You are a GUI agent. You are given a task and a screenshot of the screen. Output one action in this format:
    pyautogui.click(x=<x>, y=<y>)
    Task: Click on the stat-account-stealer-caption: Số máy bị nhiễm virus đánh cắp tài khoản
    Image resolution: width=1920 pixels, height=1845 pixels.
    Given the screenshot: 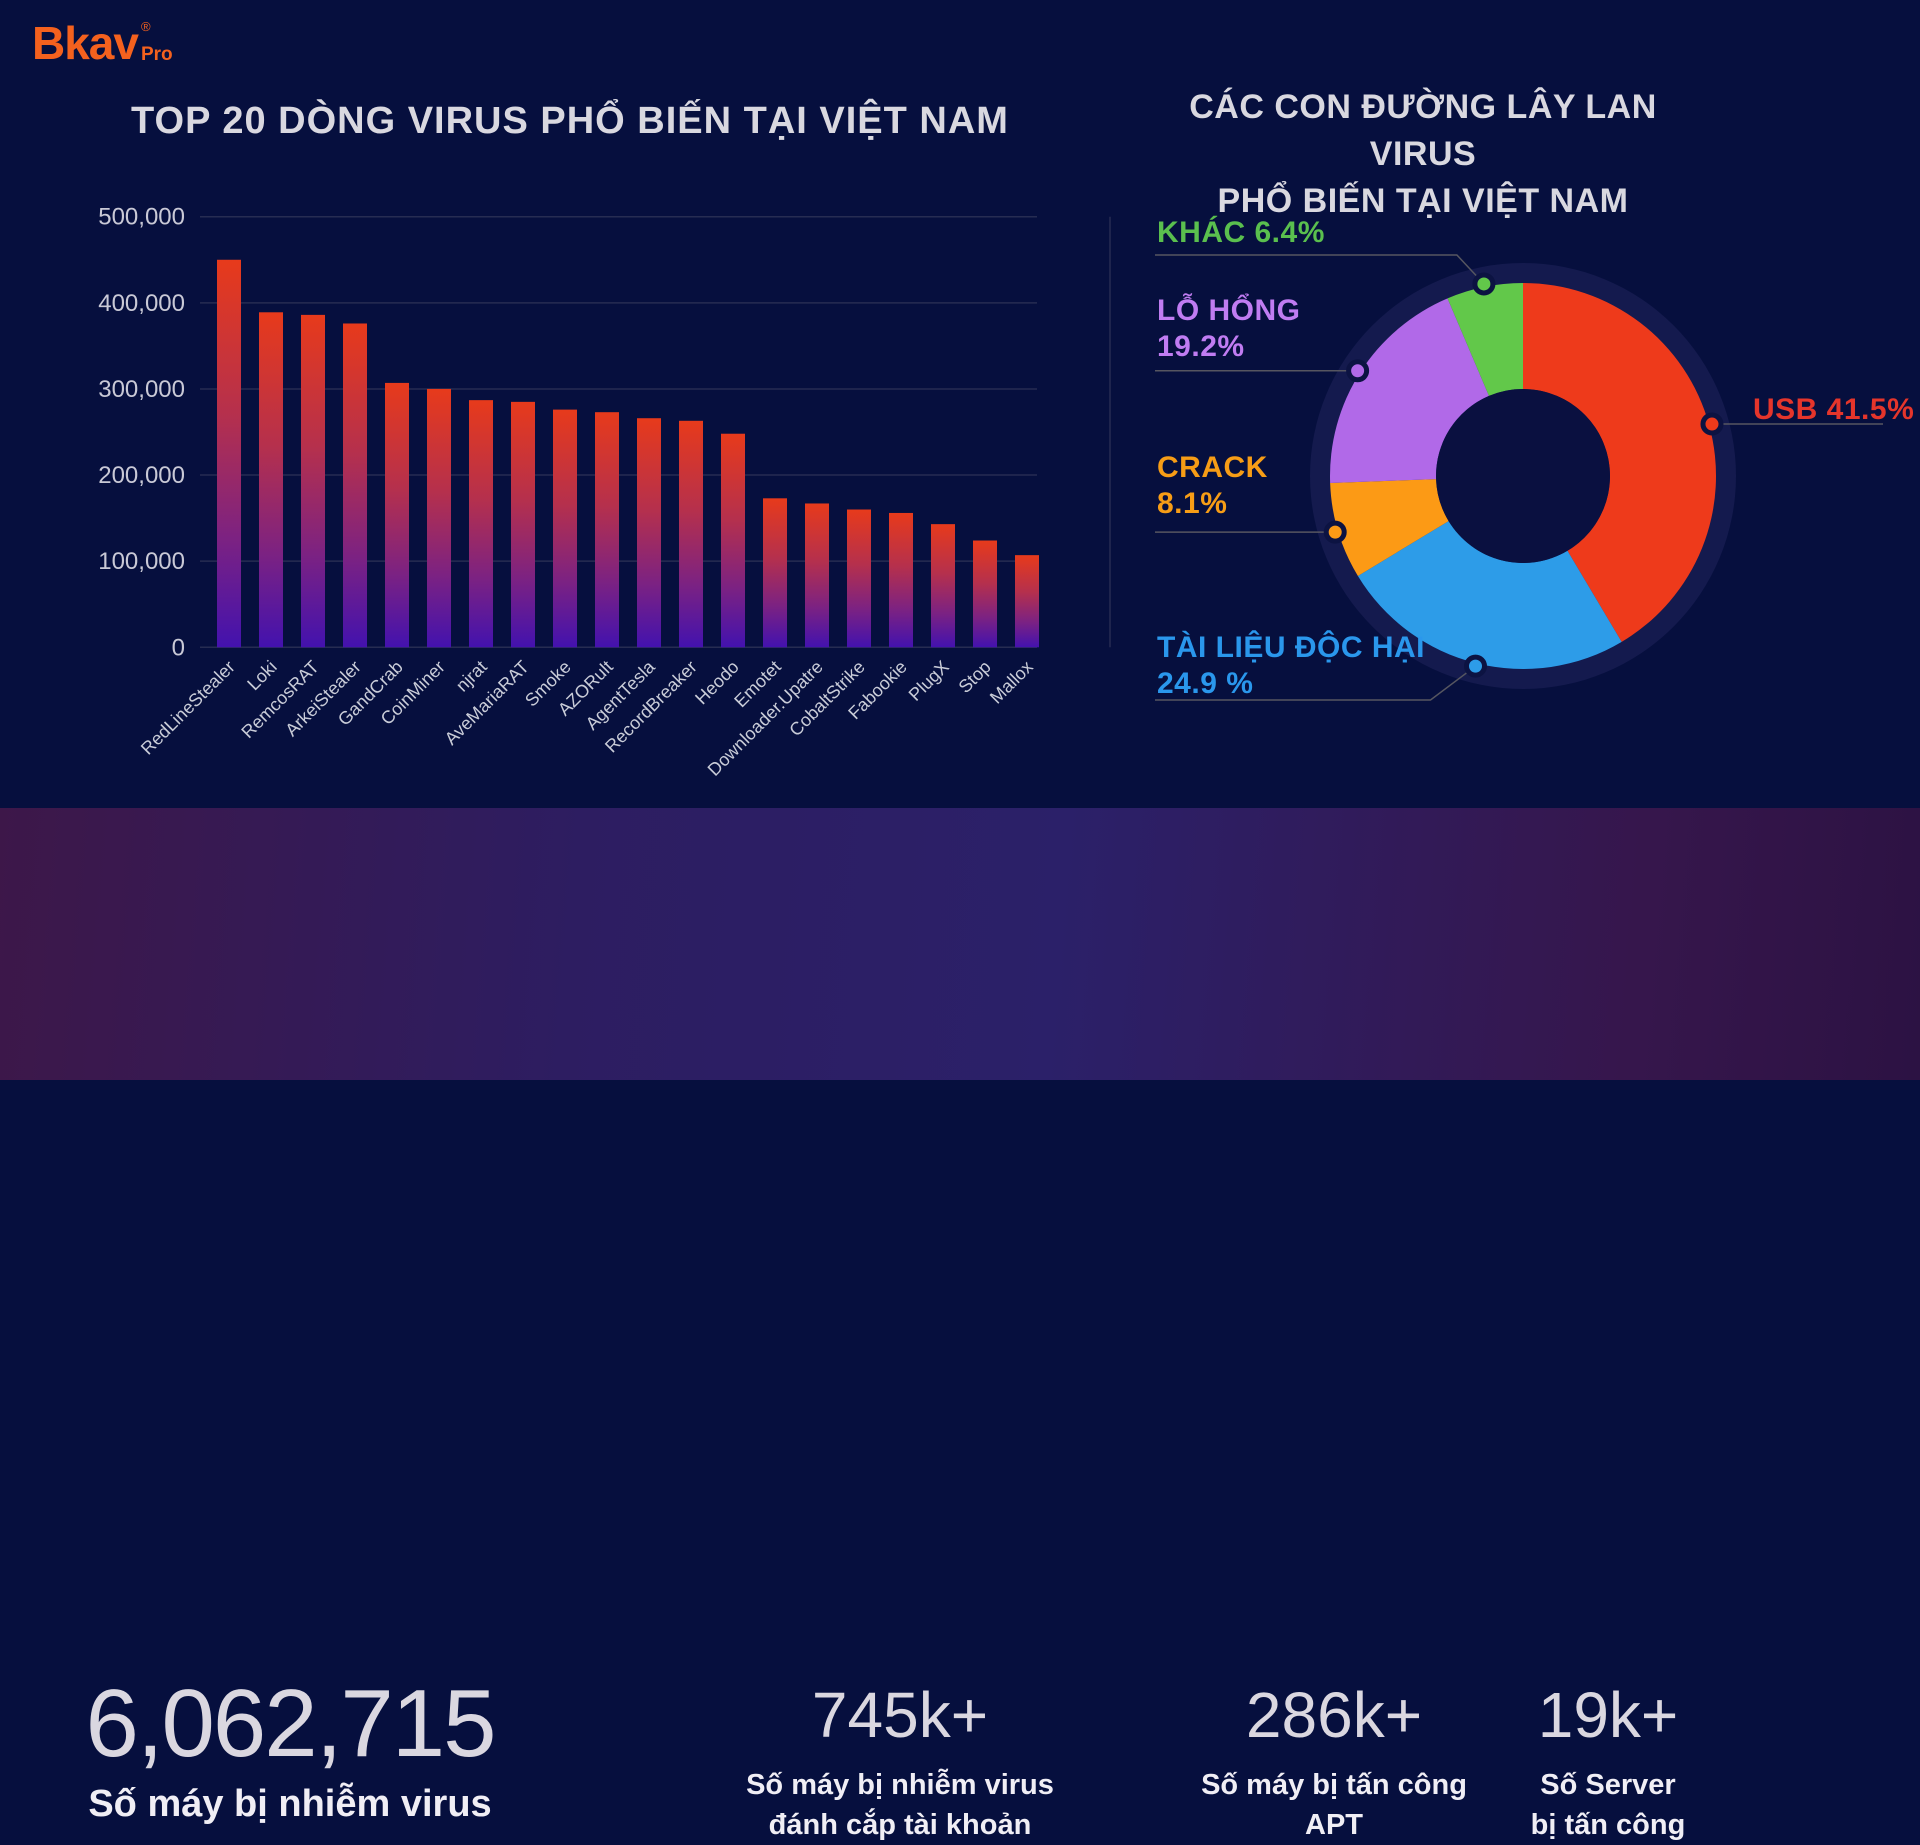 What is the action you would take?
    pyautogui.click(x=900, y=1805)
    